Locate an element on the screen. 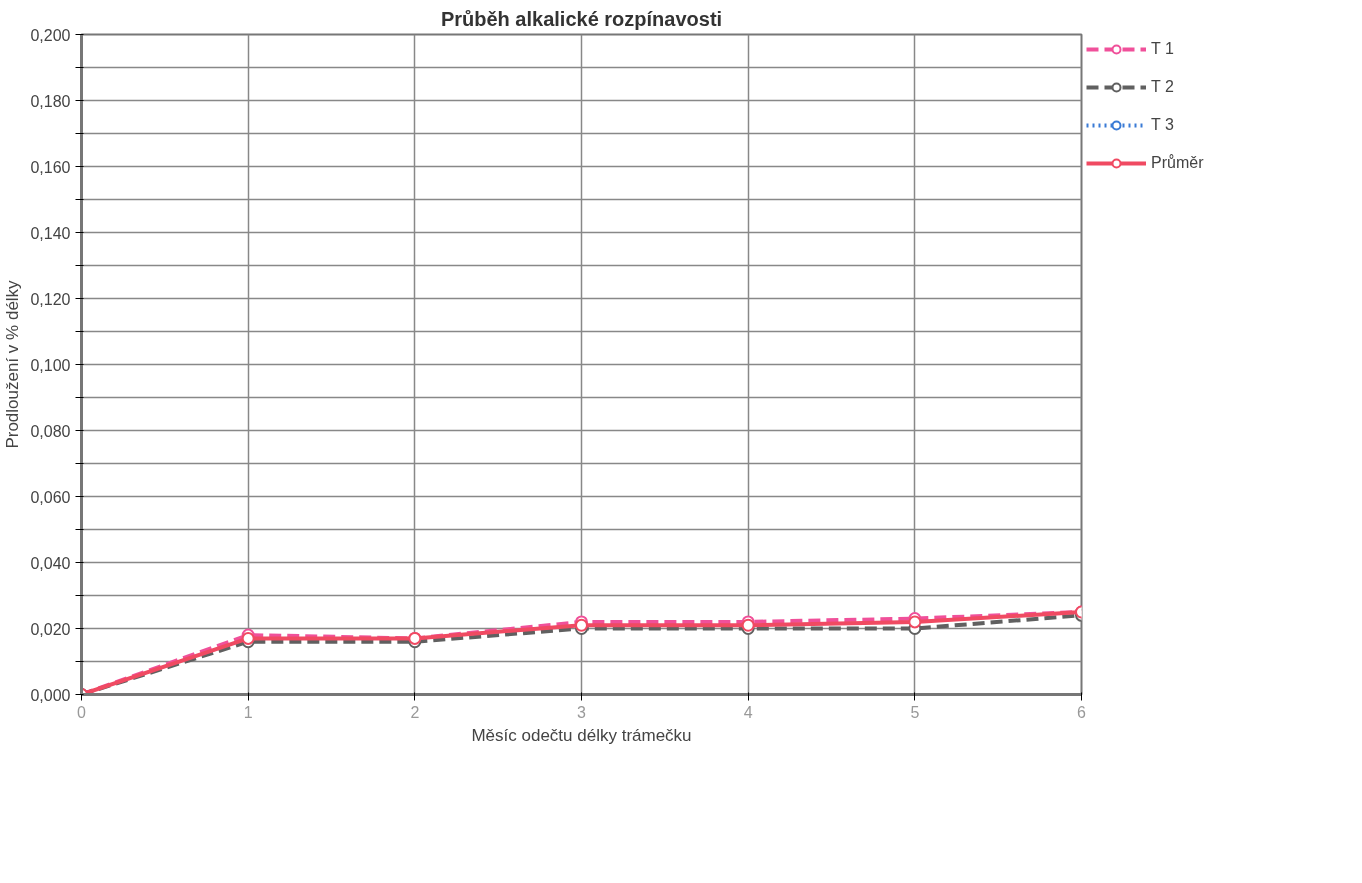  x-tick-label: 6 is located at coordinates (1082, 712).